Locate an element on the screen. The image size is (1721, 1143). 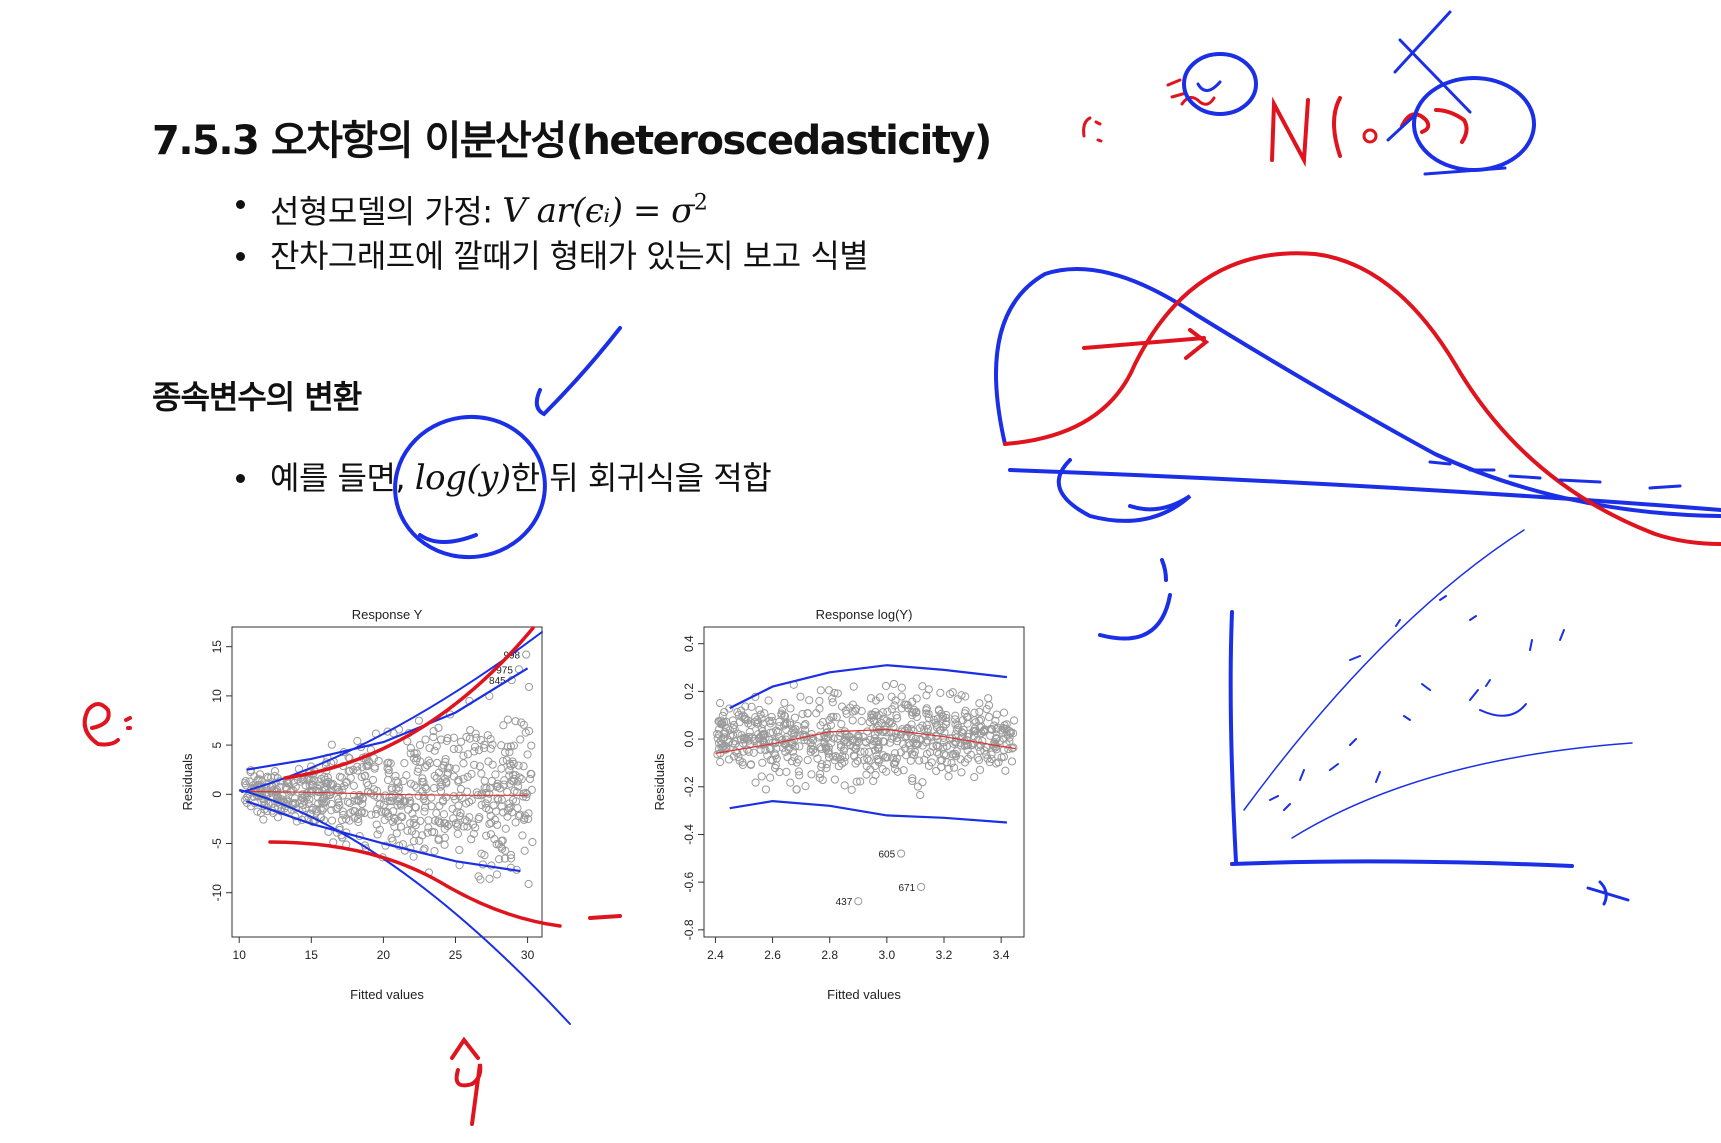
log-y-formula: log(y) is located at coordinates (462, 478).